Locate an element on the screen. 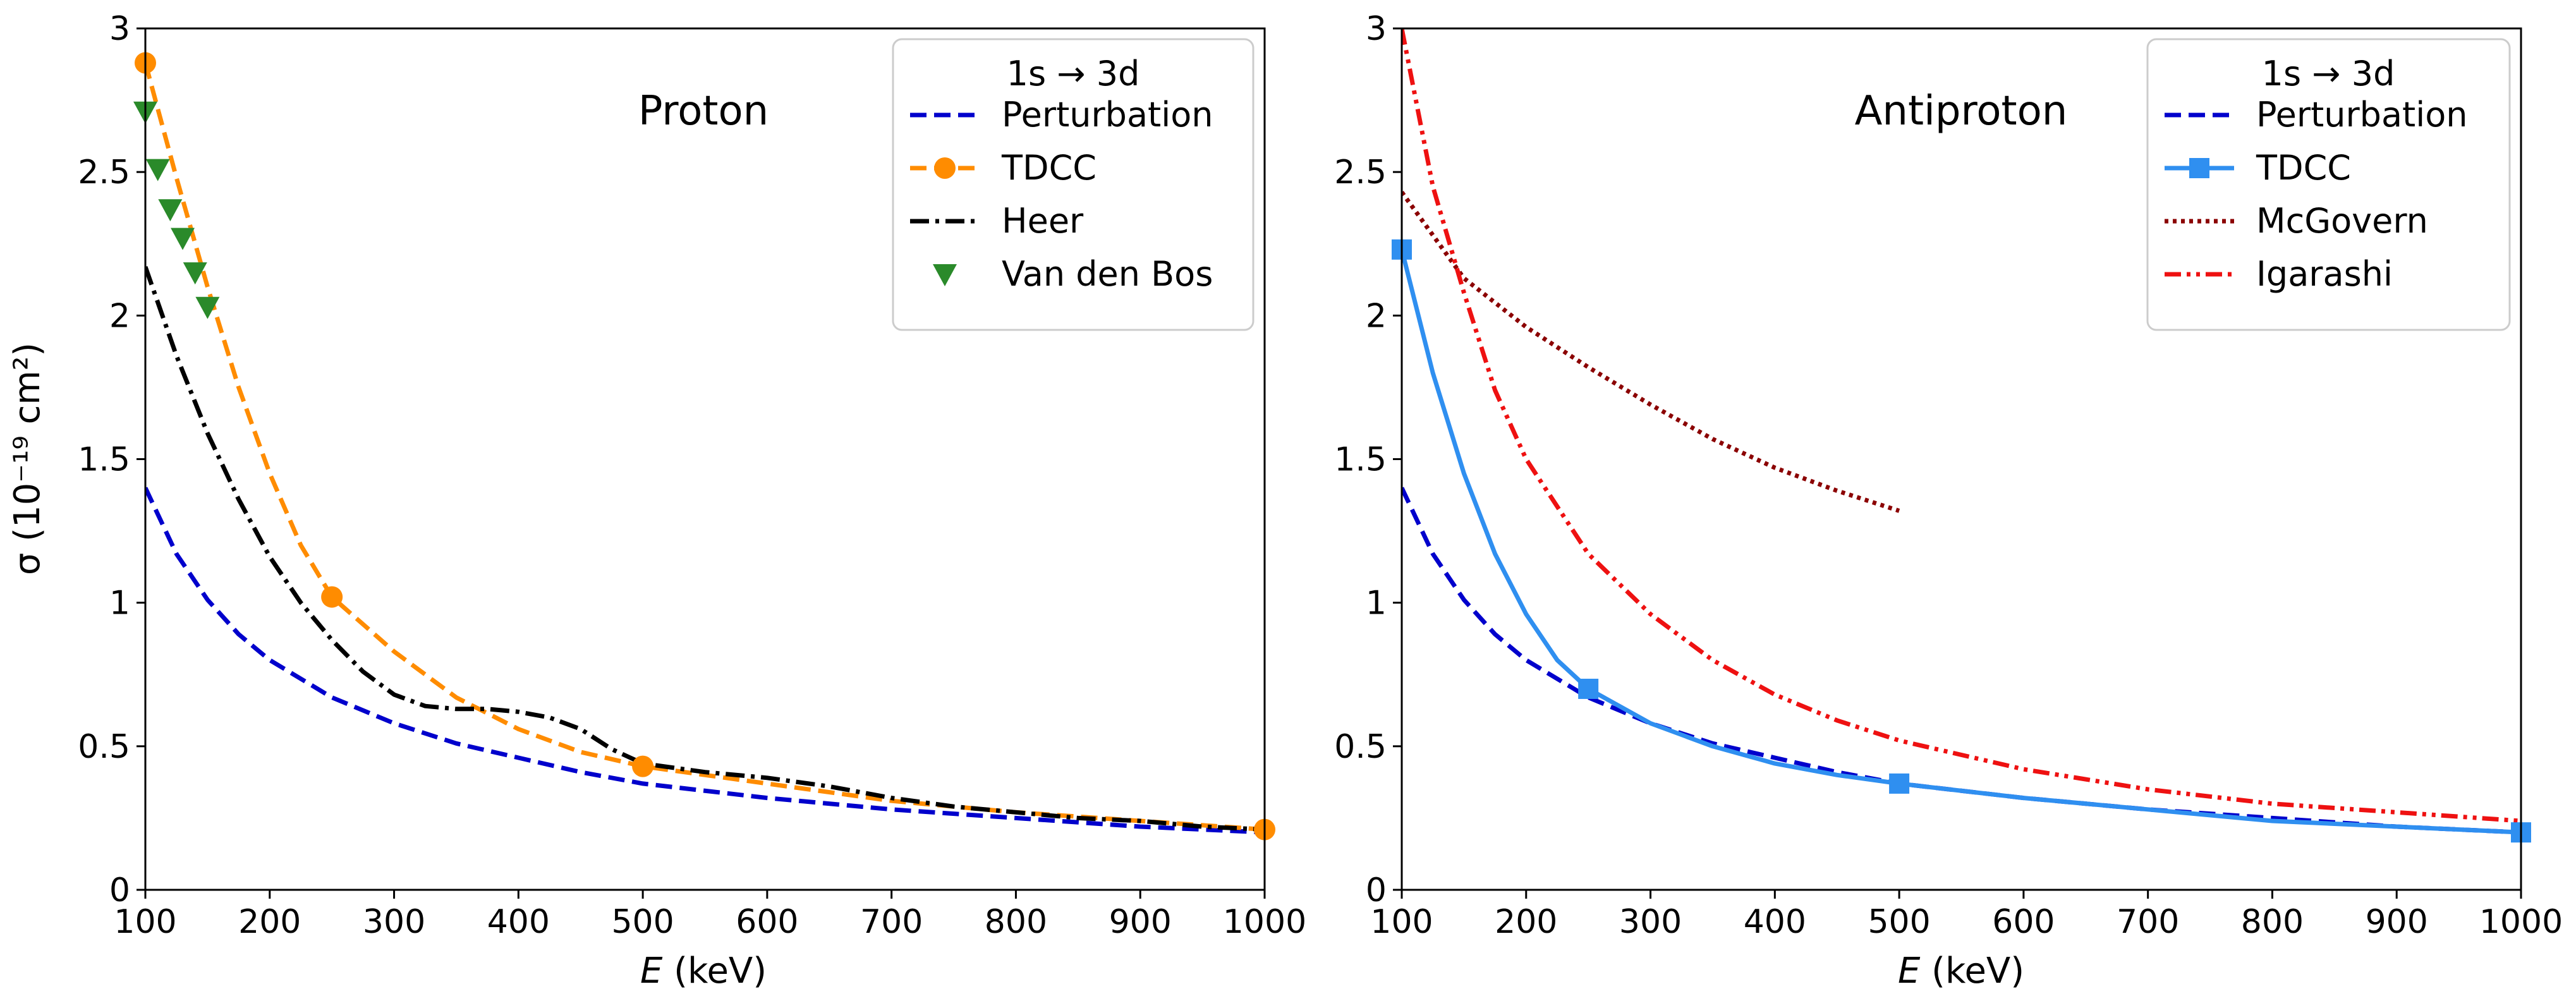  legend-van-den-bos-marker is located at coordinates (945, 275).